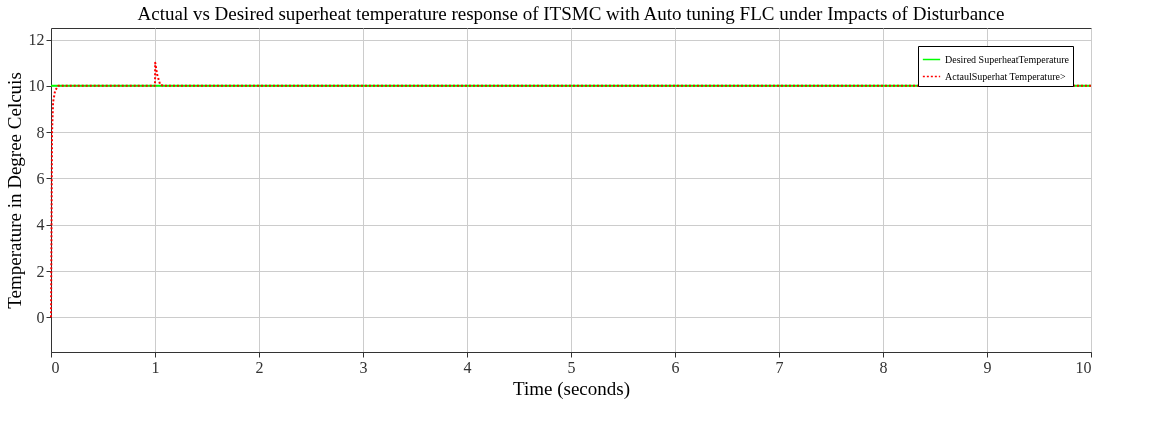 This screenshot has height=443, width=1156. What do you see at coordinates (987, 367) in the screenshot?
I see `x-tick-label: 9` at bounding box center [987, 367].